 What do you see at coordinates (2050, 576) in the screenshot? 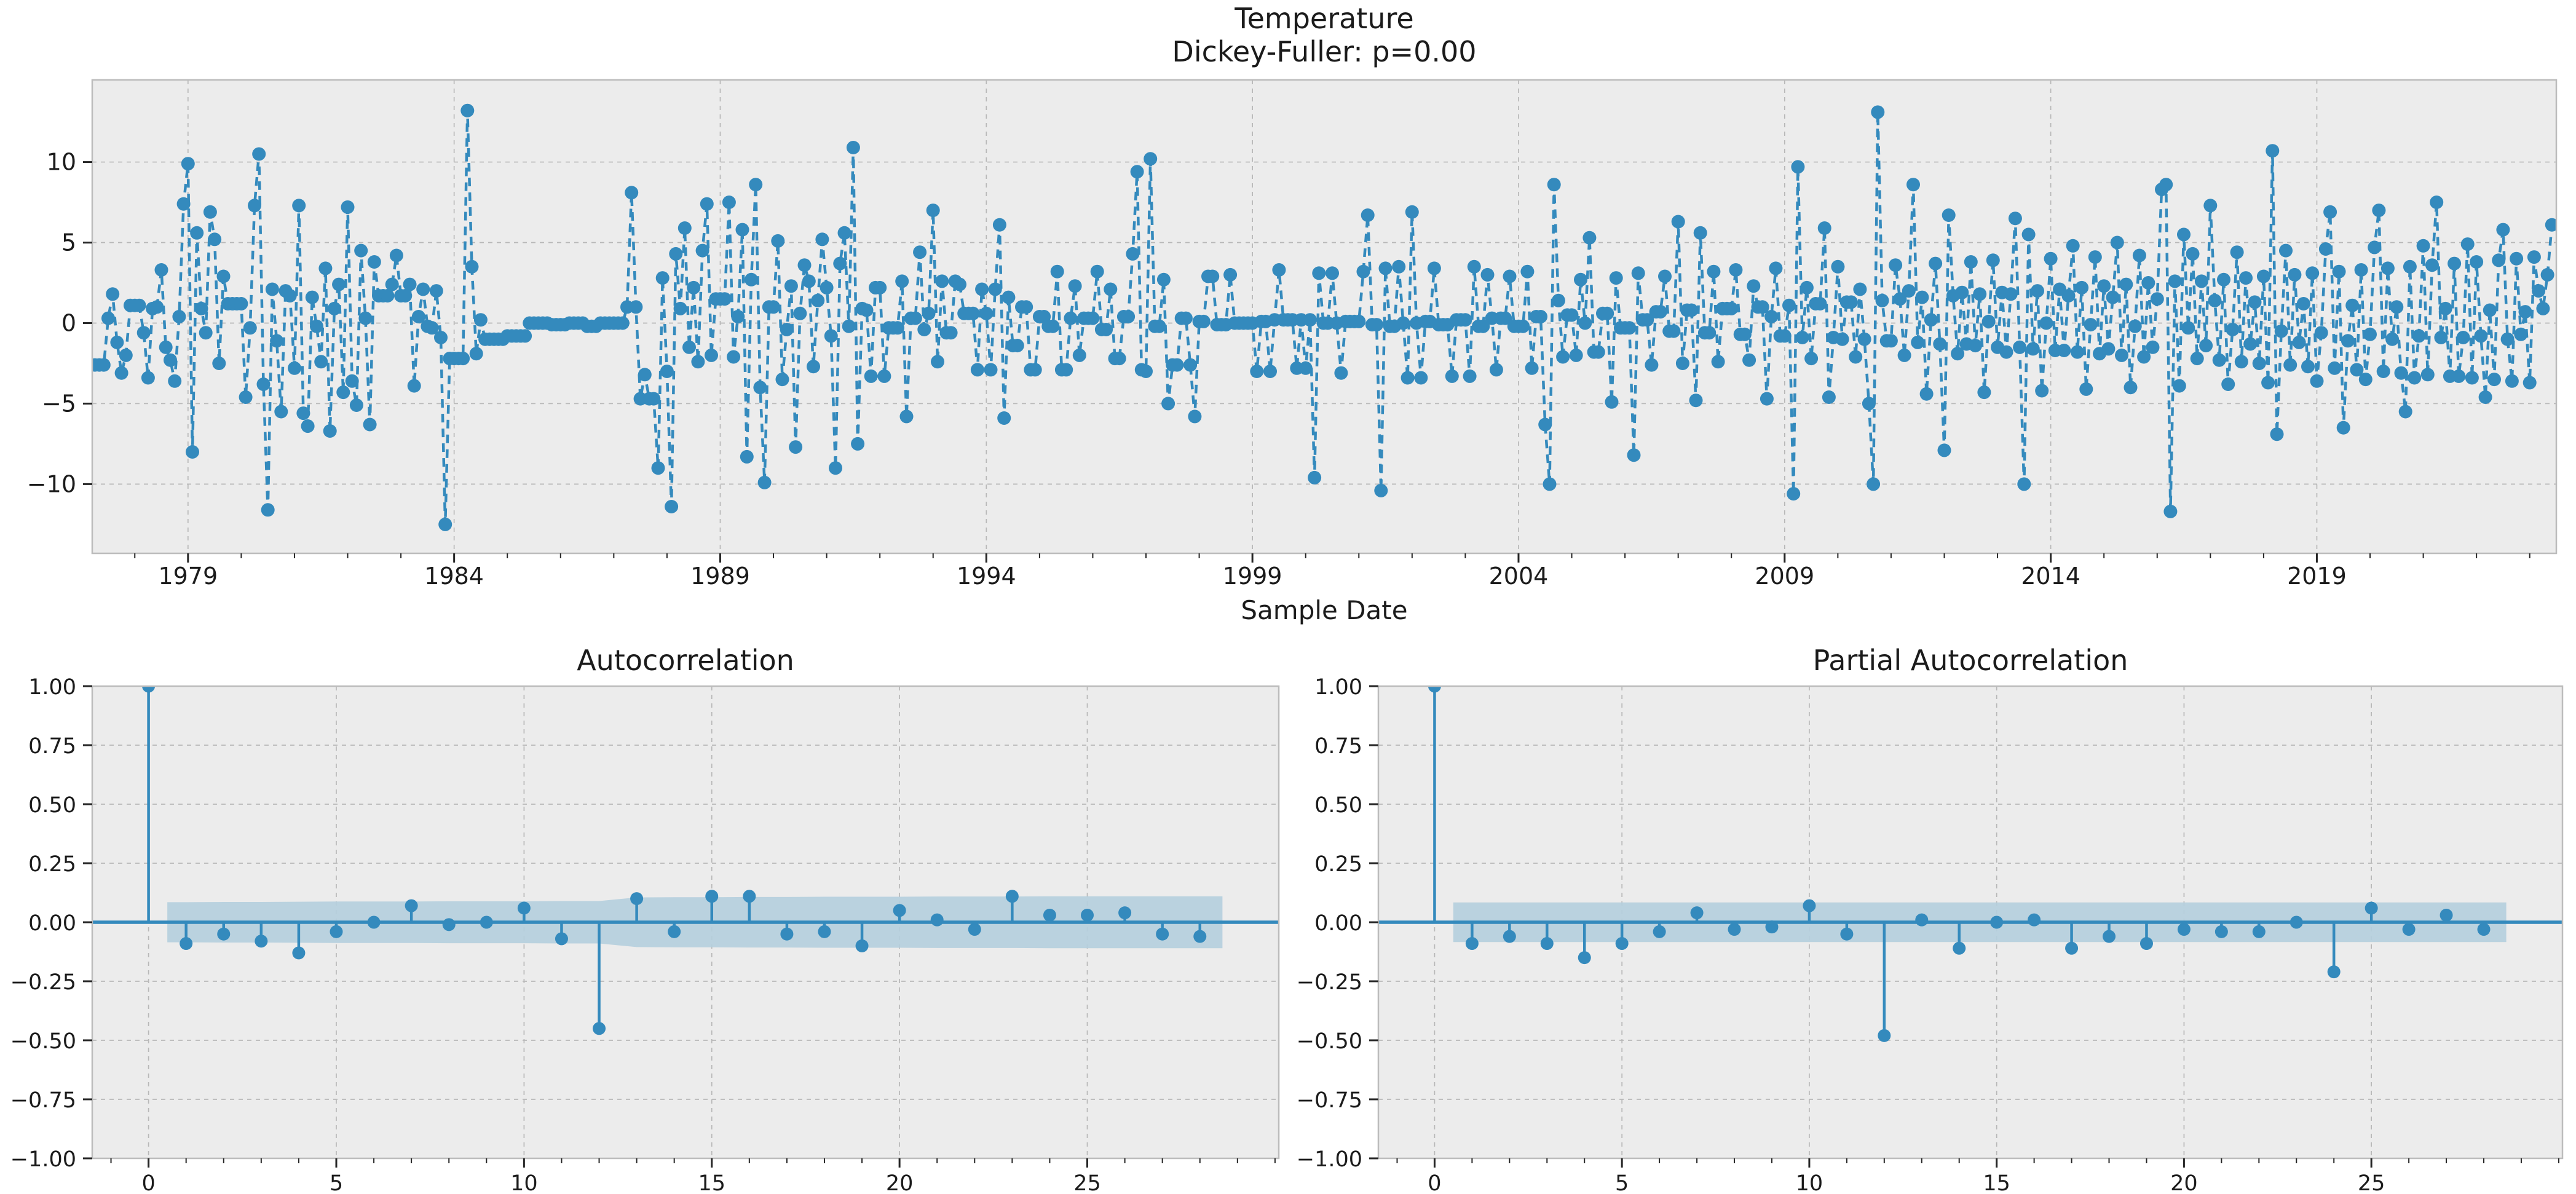
I see `x-tick-label: 2014` at bounding box center [2050, 576].